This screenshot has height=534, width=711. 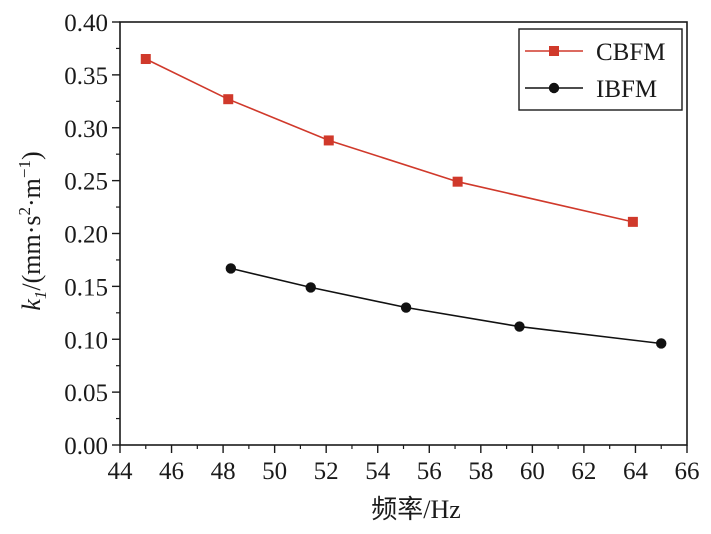 What do you see at coordinates (626, 89) in the screenshot?
I see `legend-ibfm-label: IBFM` at bounding box center [626, 89].